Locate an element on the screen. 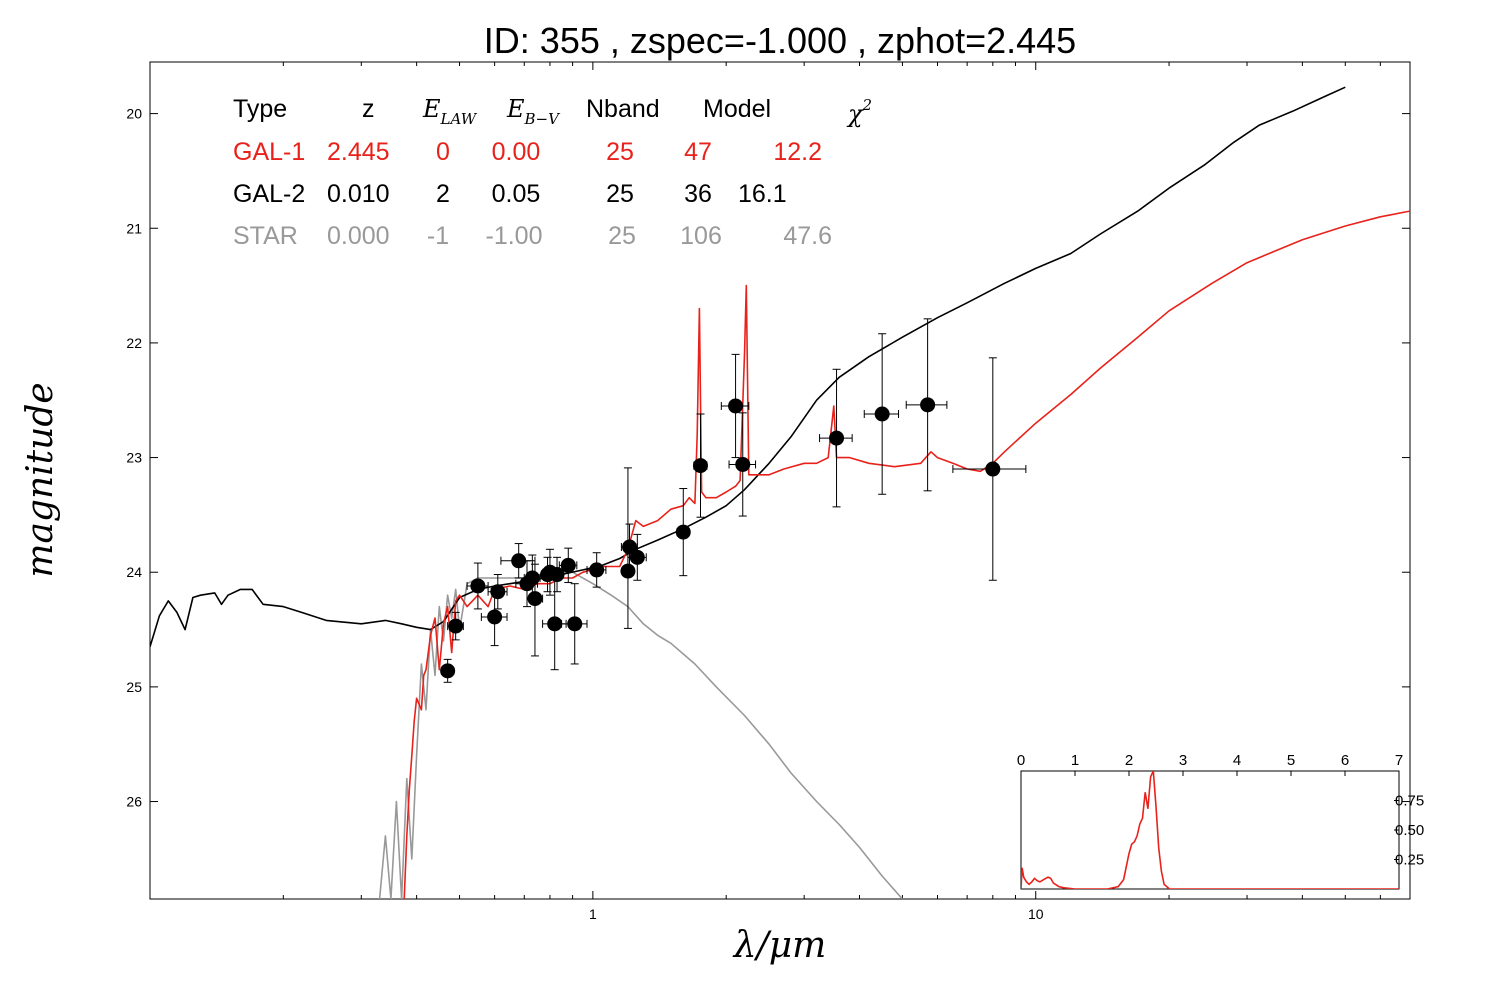 The height and width of the screenshot is (1000, 1500). y-tick-label: 25 is located at coordinates (134, 687).